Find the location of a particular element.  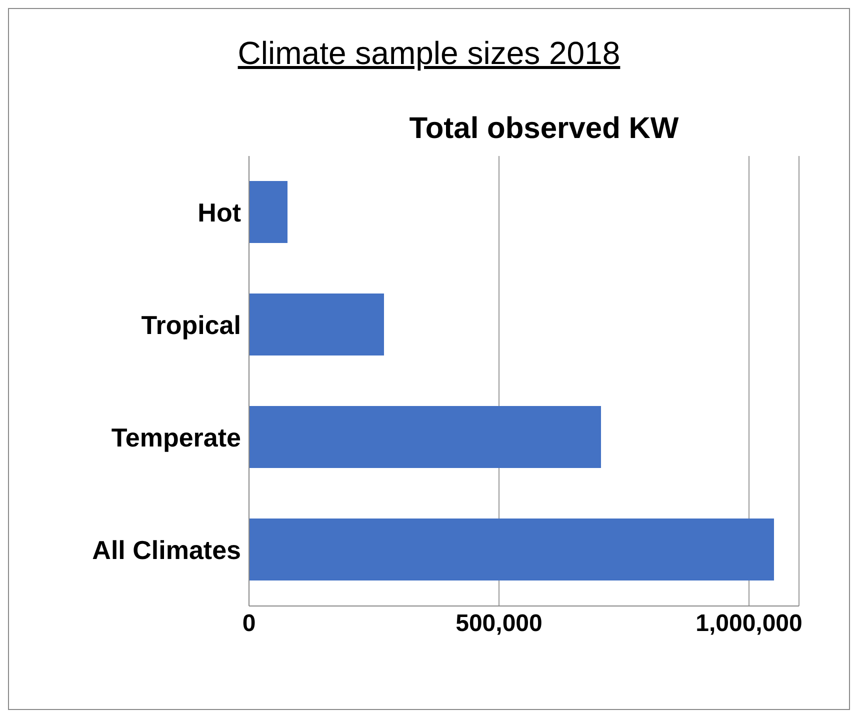

chart-title: Climate sample sizes 2018 is located at coordinates (429, 53).